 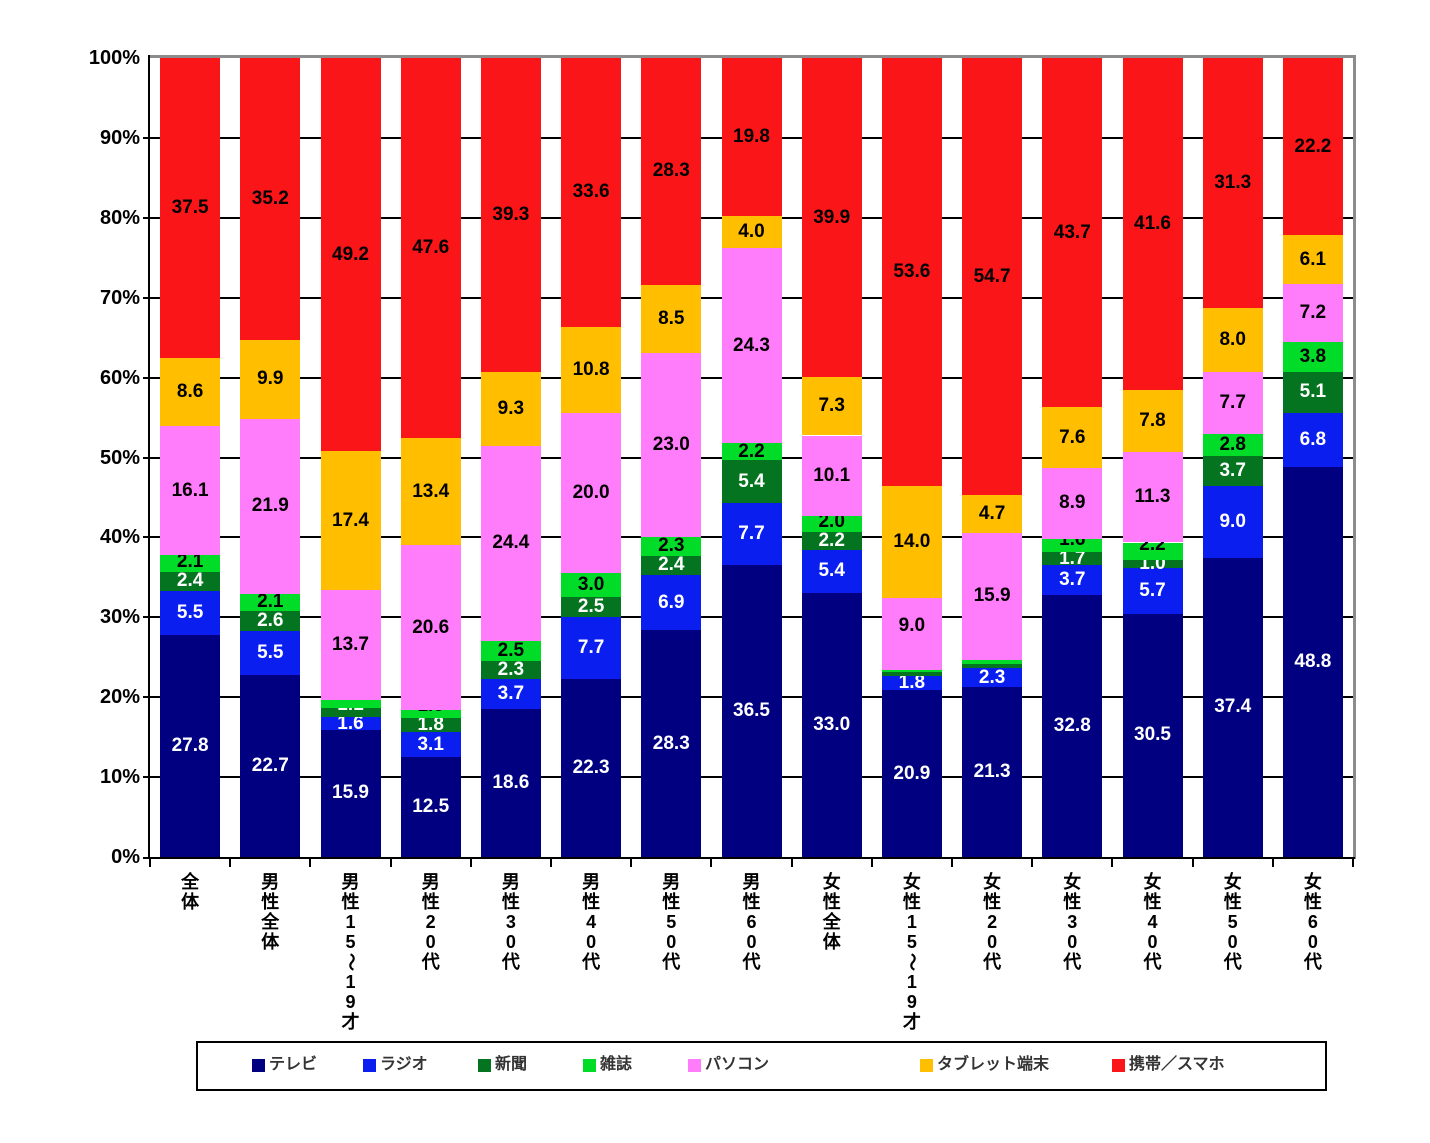 I want to click on segment-value-label: 6.1, so click(x=1313, y=259).